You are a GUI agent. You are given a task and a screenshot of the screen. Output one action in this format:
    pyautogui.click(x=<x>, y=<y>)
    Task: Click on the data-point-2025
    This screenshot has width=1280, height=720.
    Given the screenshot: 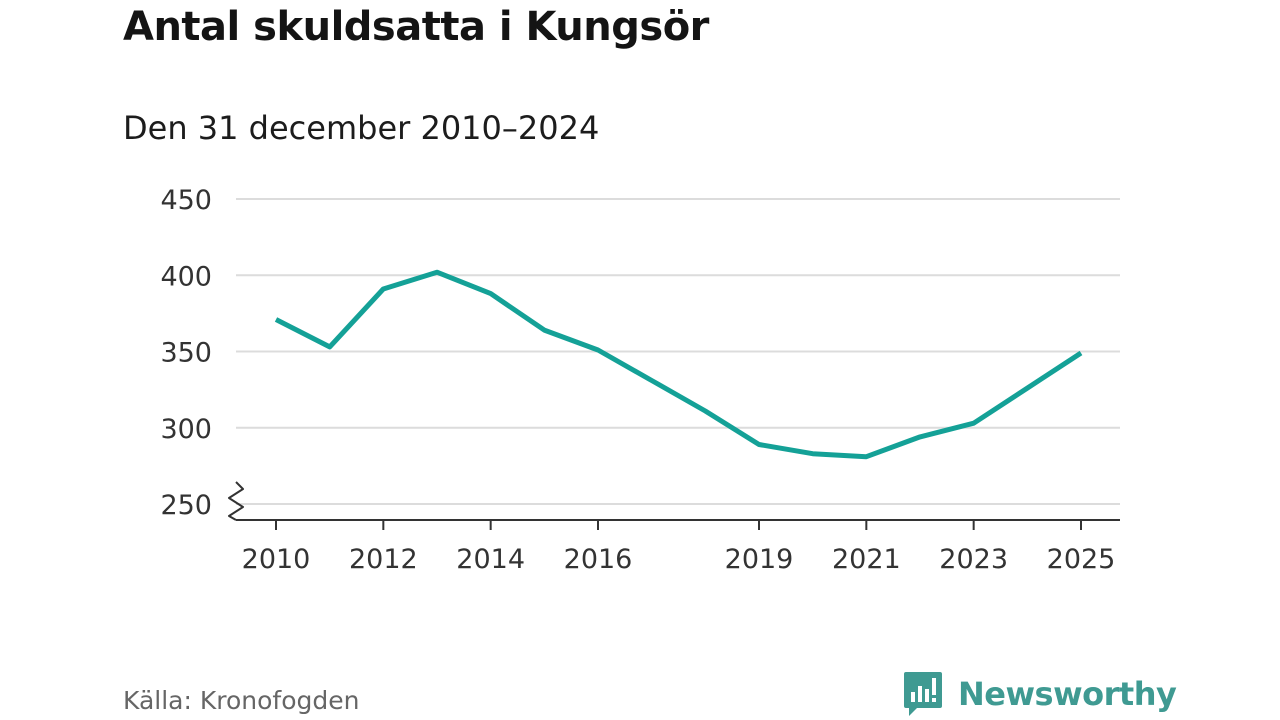 What is the action you would take?
    pyautogui.click(x=1081, y=353)
    